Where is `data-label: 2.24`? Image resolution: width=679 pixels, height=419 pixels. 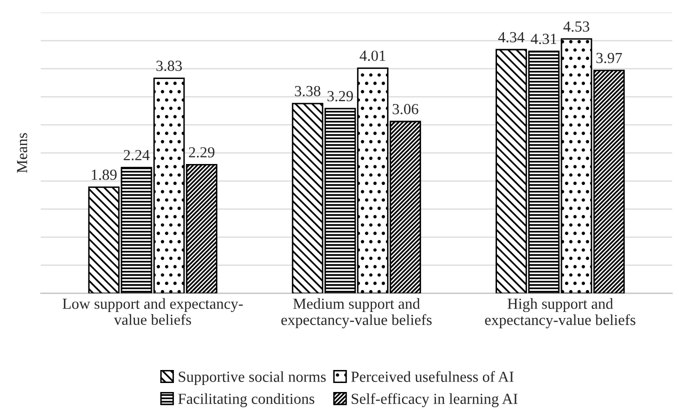
data-label: 2.24 is located at coordinates (137, 155).